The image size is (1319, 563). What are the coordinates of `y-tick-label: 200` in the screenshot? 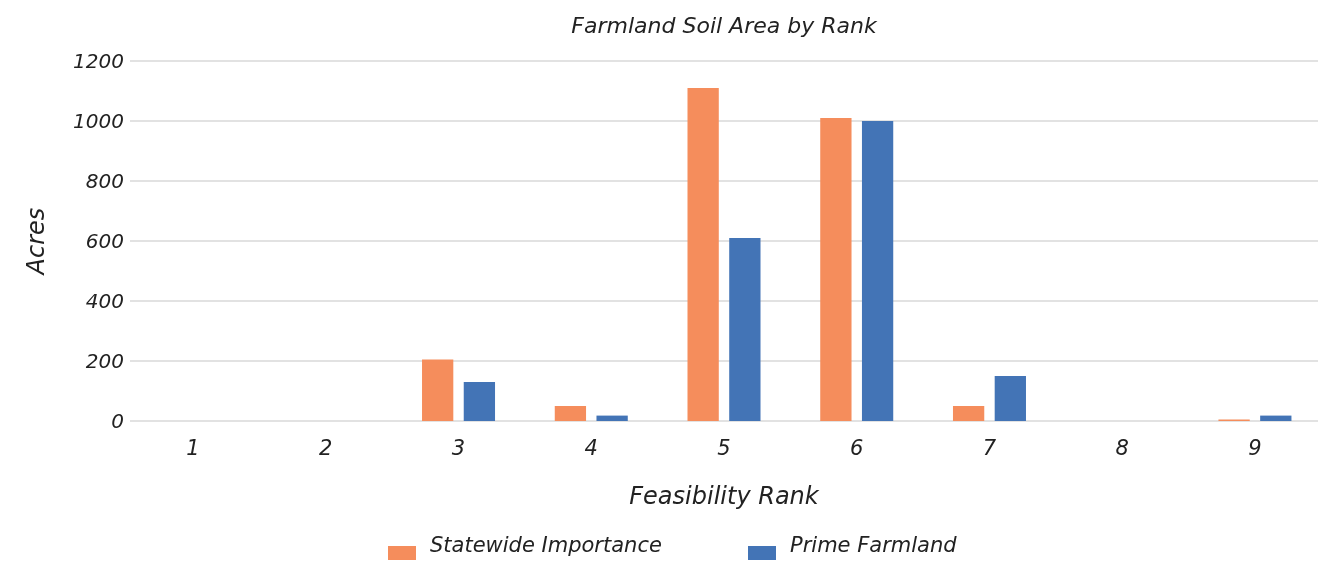 It's located at (104, 361).